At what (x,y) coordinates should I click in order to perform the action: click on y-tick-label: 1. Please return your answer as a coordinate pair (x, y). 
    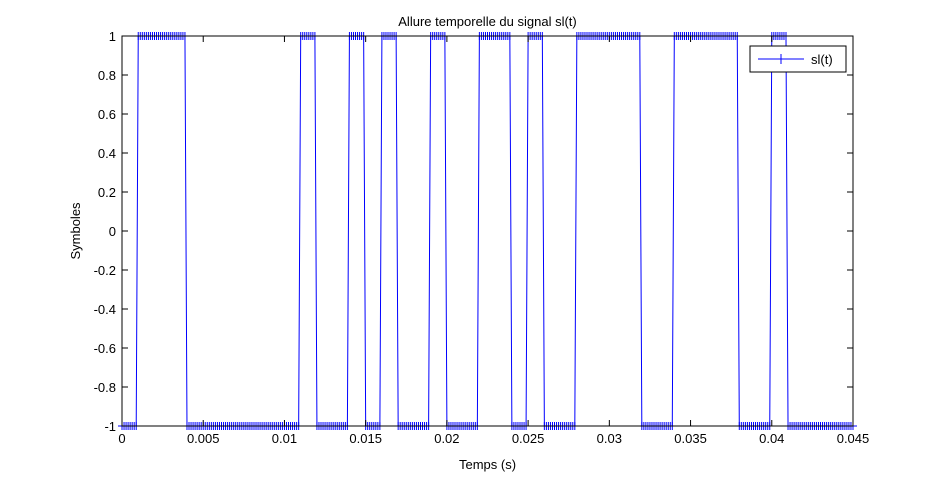
    Looking at the image, I should click on (112, 36).